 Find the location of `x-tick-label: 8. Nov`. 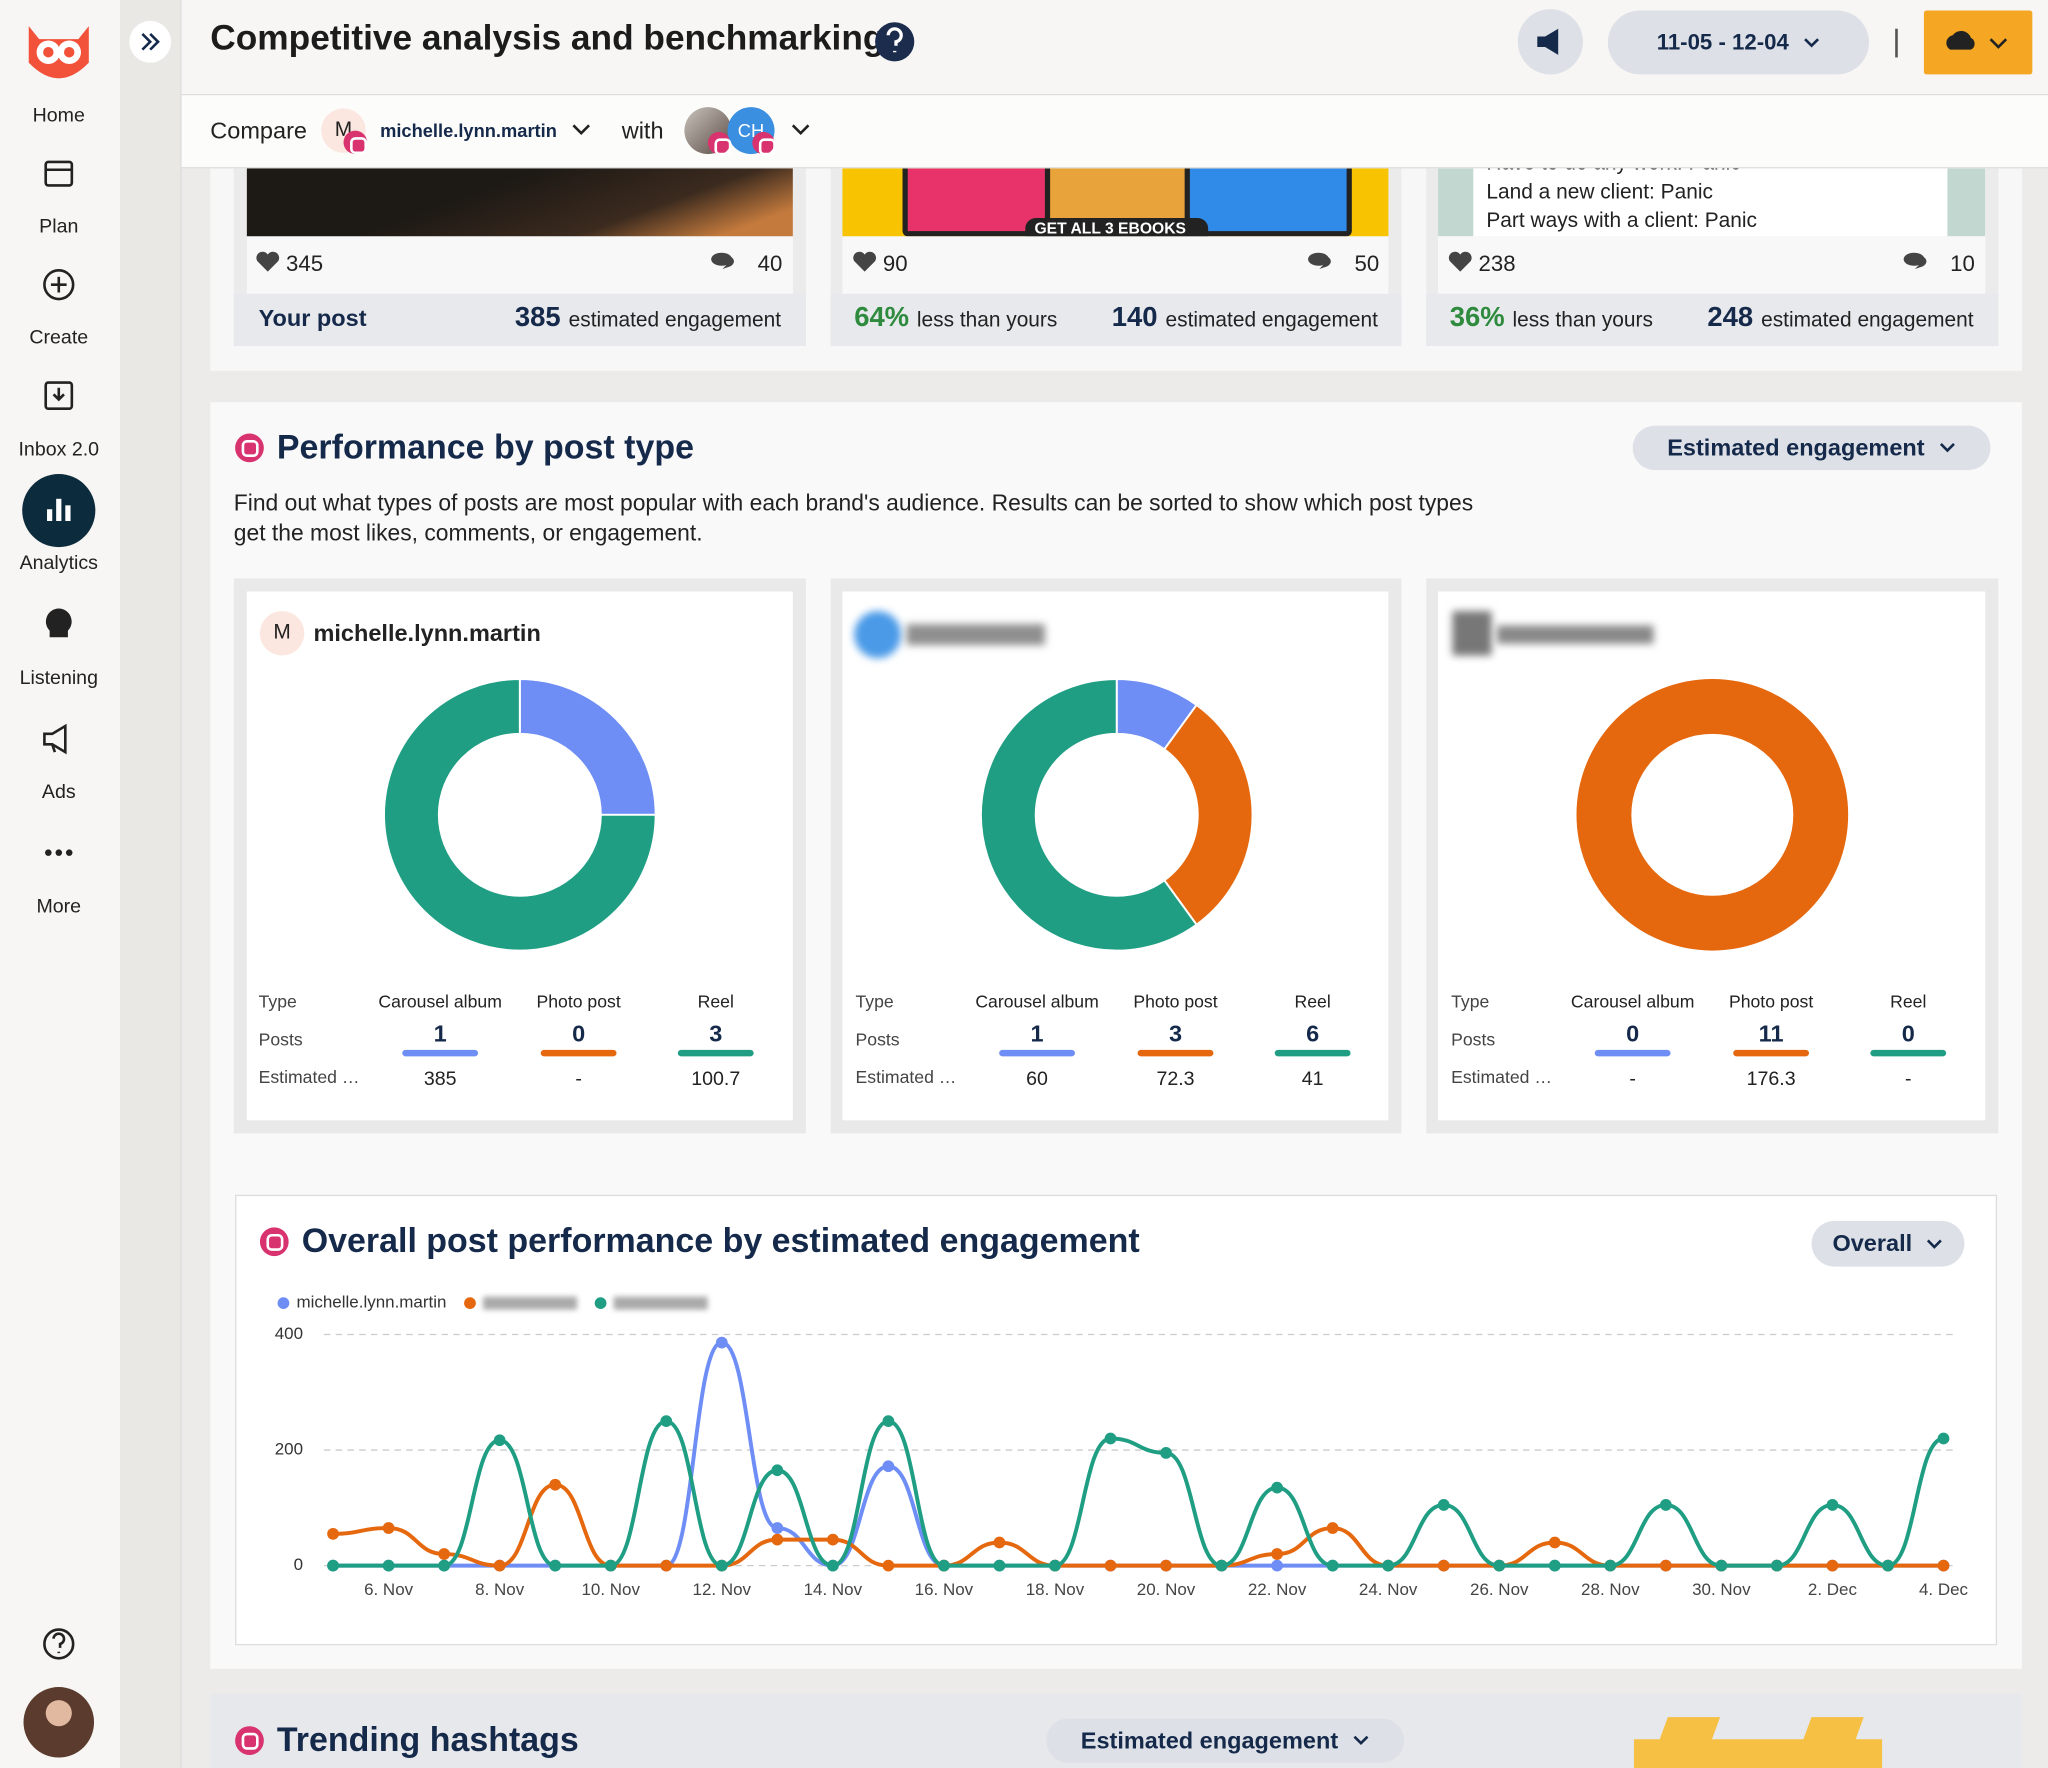

x-tick-label: 8. Nov is located at coordinates (500, 1589).